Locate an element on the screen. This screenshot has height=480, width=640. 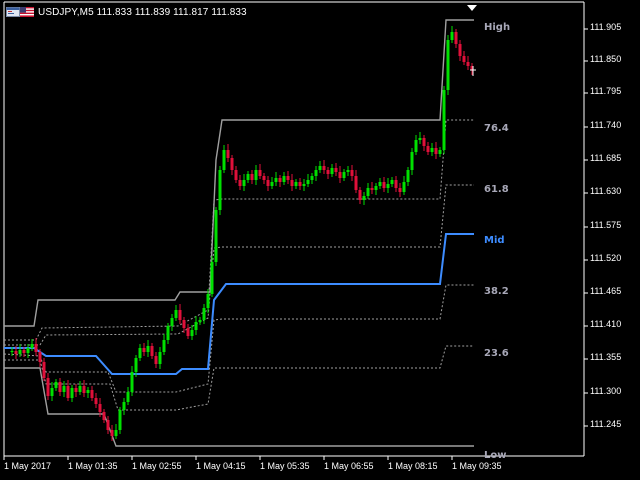
price-tick: 111.630 is located at coordinates (606, 191).